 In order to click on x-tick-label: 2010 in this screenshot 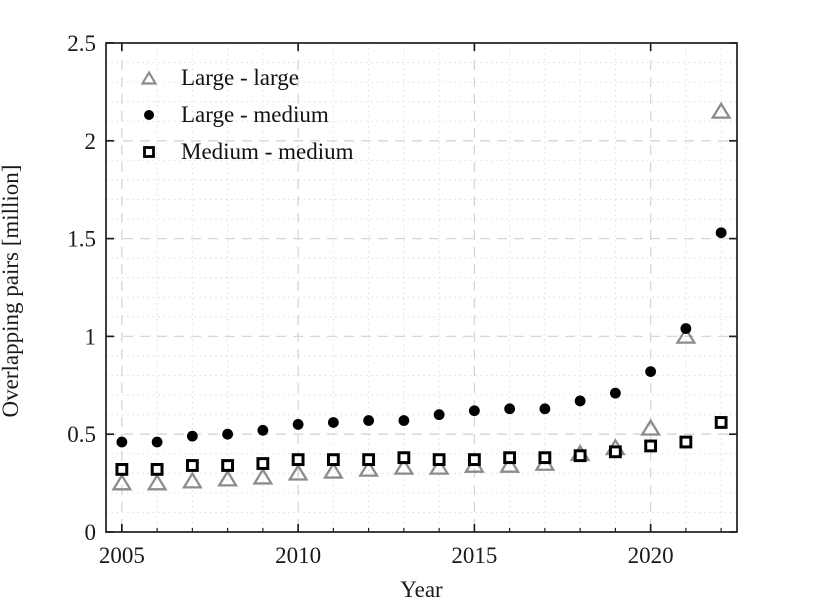, I will do `click(298, 555)`.